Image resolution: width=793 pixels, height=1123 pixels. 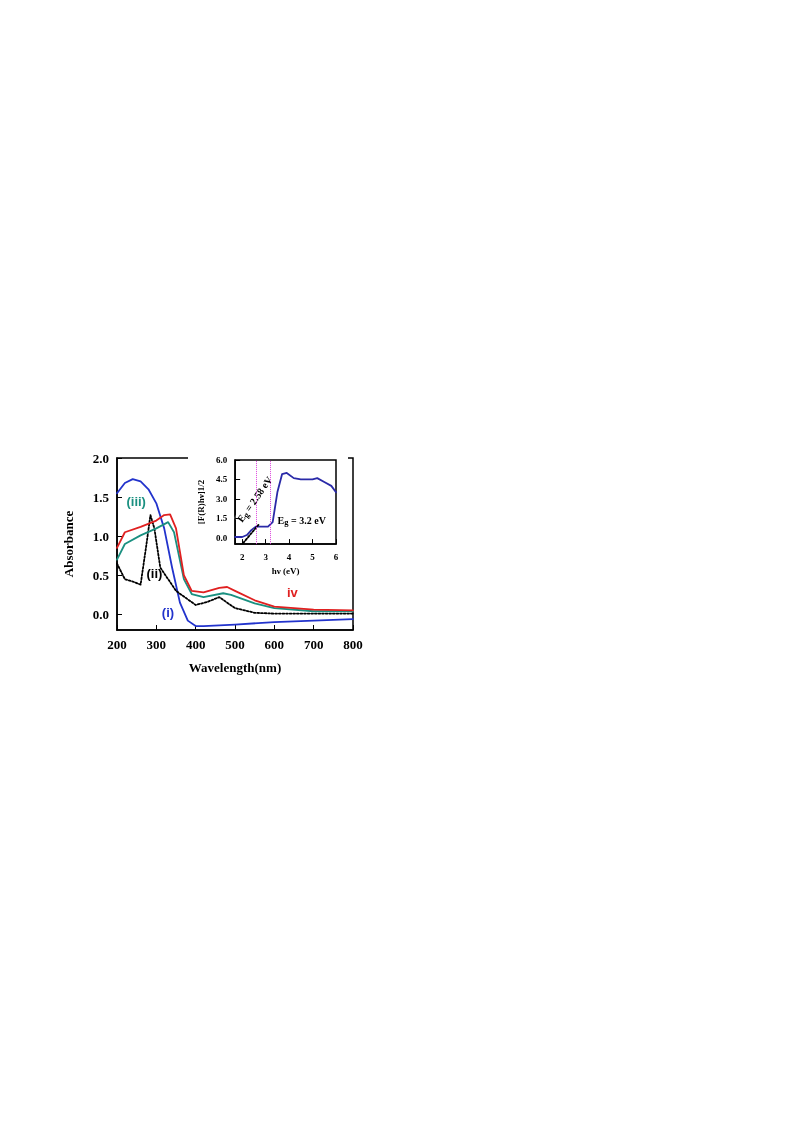 I want to click on series-label: (iii), so click(x=136, y=501).